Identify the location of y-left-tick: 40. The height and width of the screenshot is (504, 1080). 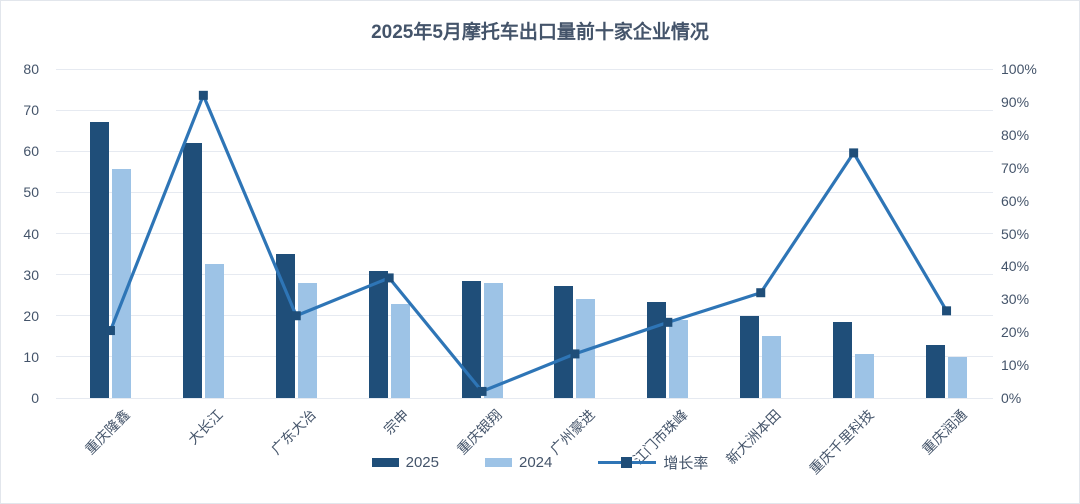
(31, 233).